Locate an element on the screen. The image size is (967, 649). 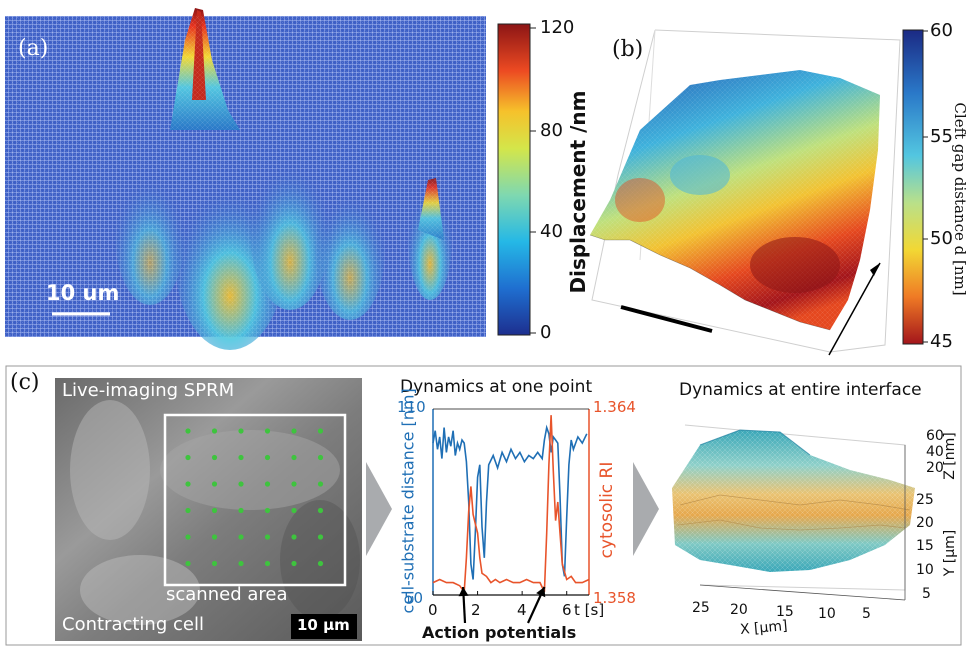
y-left-label: cell-substrate distance [nm] is located at coordinates (408, 509).